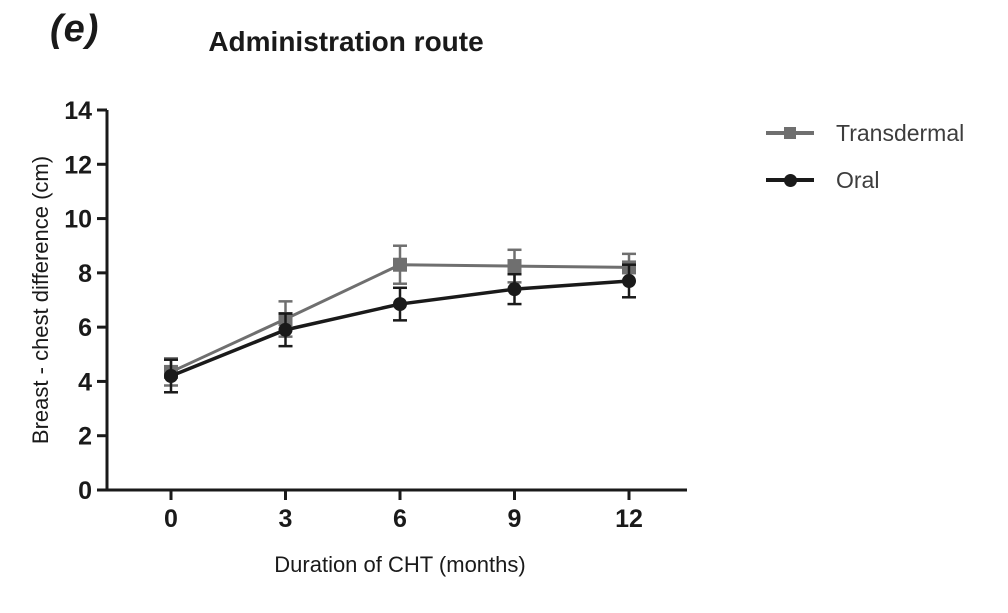 This screenshot has height=613, width=1008. I want to click on y-tick-label: 8, so click(85, 274).